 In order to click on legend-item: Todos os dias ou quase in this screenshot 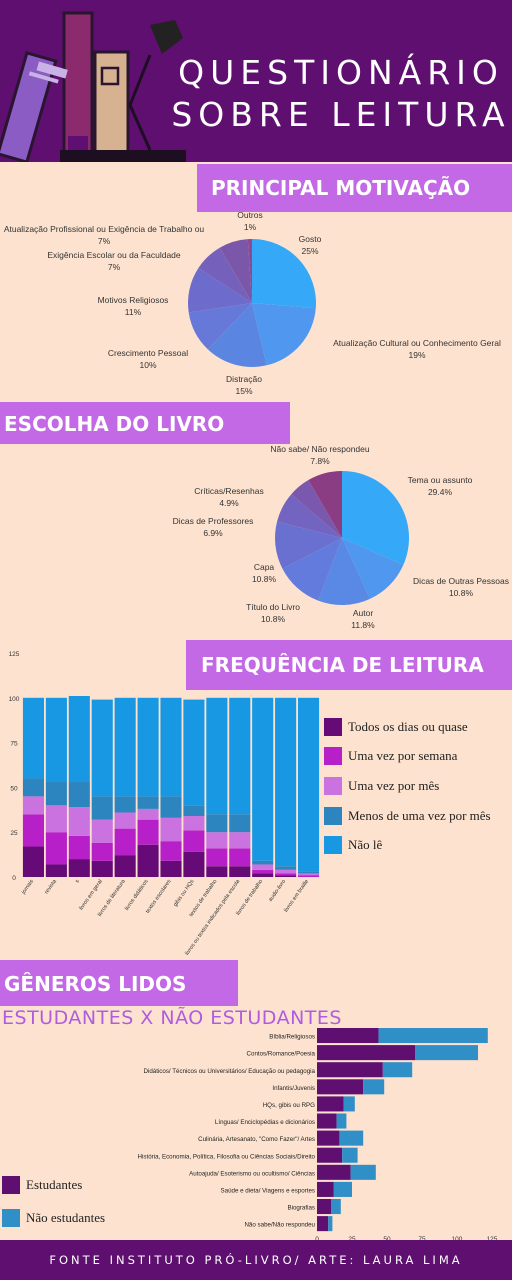, I will do `click(396, 727)`.